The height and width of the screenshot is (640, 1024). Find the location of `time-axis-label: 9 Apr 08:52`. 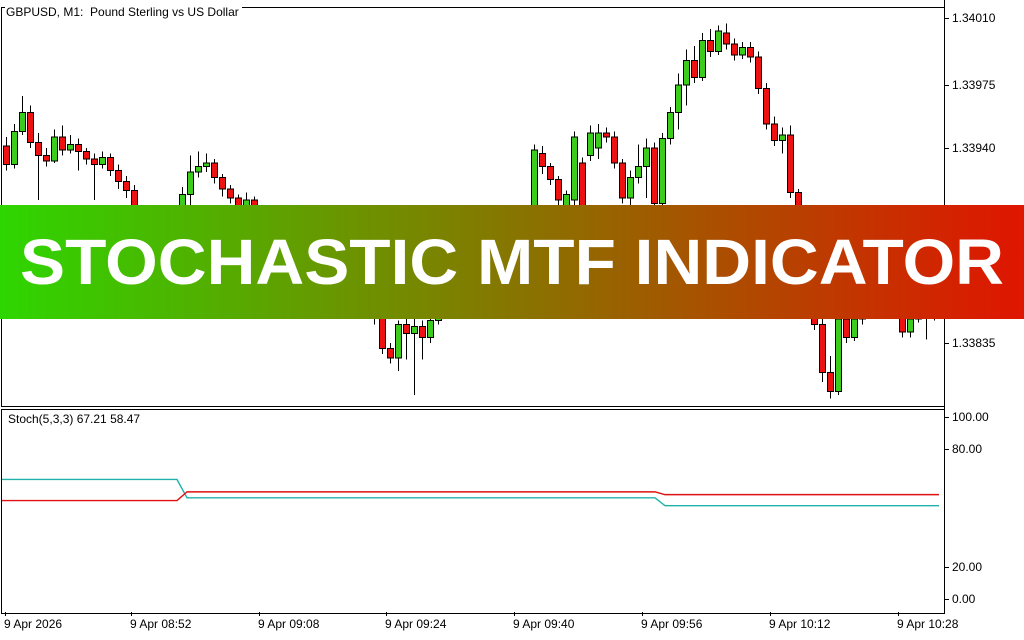

time-axis-label: 9 Apr 08:52 is located at coordinates (161, 624).